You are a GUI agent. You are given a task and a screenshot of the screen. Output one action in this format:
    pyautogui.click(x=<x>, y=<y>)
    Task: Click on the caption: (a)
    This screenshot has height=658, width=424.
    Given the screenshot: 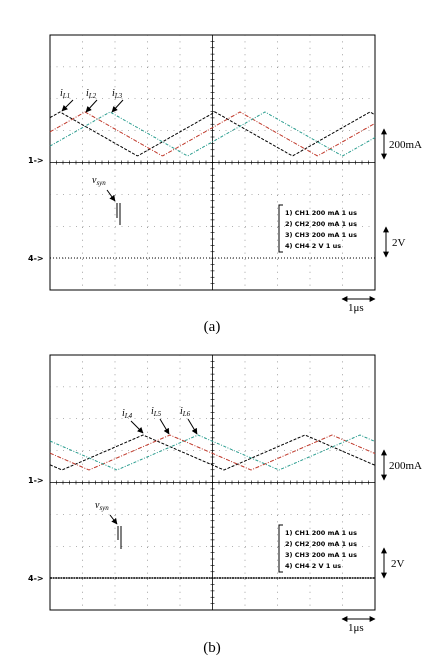 What is the action you would take?
    pyautogui.click(x=212, y=327)
    